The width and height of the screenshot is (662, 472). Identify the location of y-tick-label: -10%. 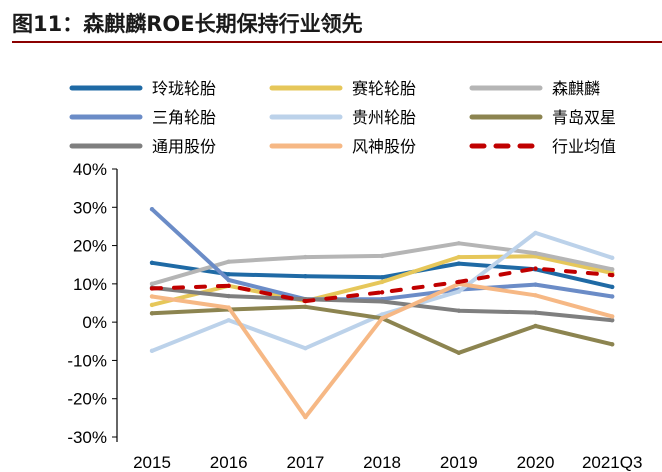
(87, 360).